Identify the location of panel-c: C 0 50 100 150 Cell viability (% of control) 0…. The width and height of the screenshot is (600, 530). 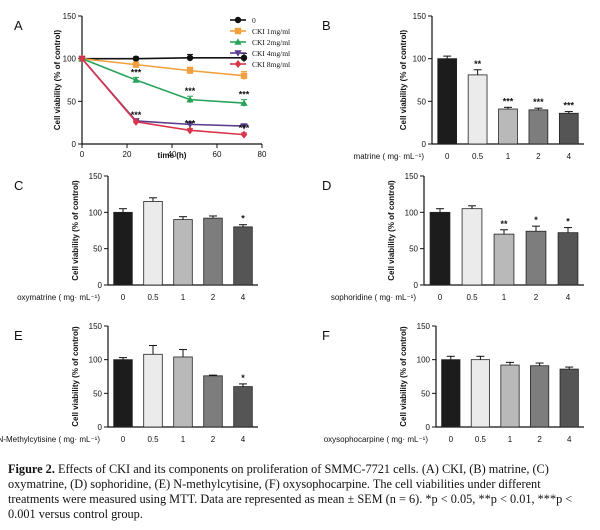
(136, 237).